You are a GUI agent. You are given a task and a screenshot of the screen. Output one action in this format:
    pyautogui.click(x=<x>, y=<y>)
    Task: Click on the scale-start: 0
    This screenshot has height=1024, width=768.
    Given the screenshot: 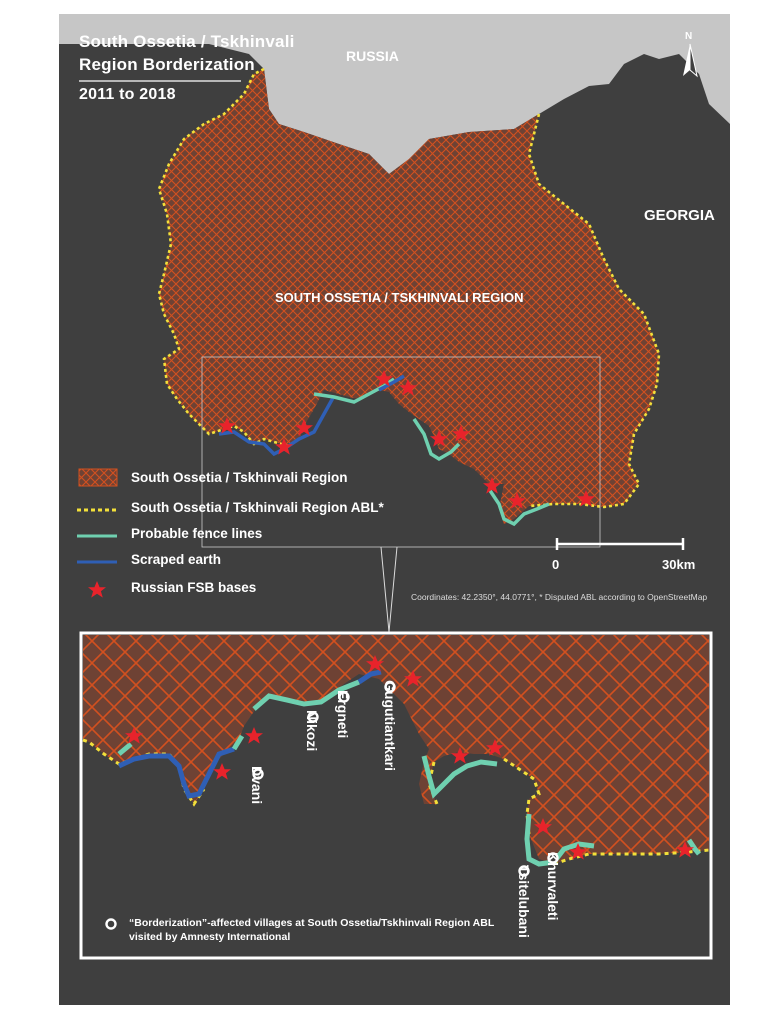 What is the action you would take?
    pyautogui.click(x=556, y=564)
    